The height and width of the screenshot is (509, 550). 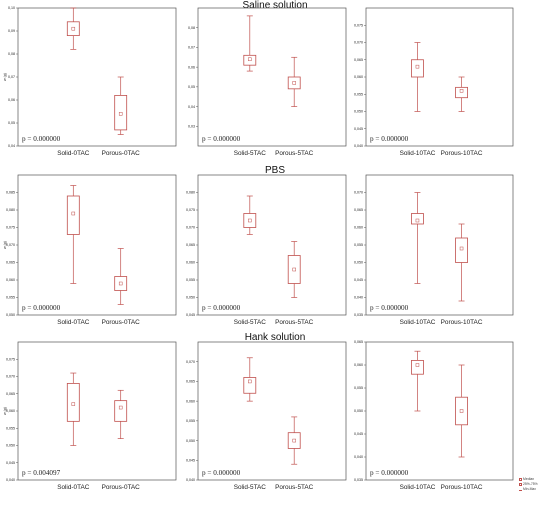 What do you see at coordinates (520, 479) in the screenshot?
I see `square-icon` at bounding box center [520, 479].